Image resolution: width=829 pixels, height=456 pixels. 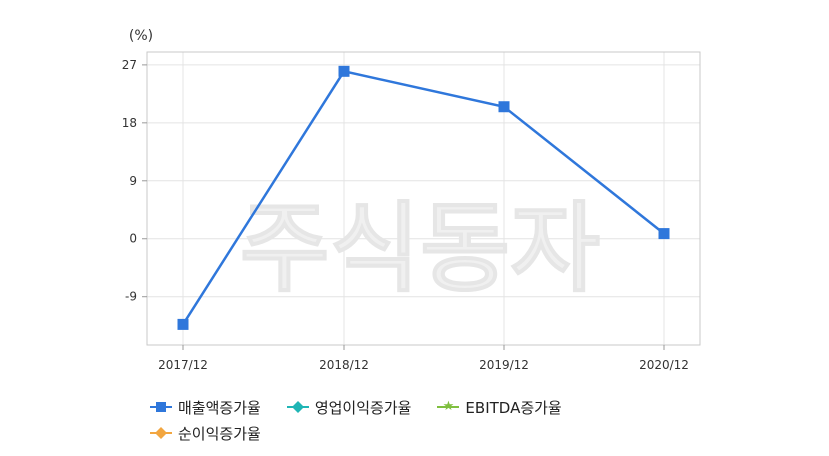 What do you see at coordinates (363, 407) in the screenshot?
I see `legend-label: 영업이익증가율` at bounding box center [363, 407].